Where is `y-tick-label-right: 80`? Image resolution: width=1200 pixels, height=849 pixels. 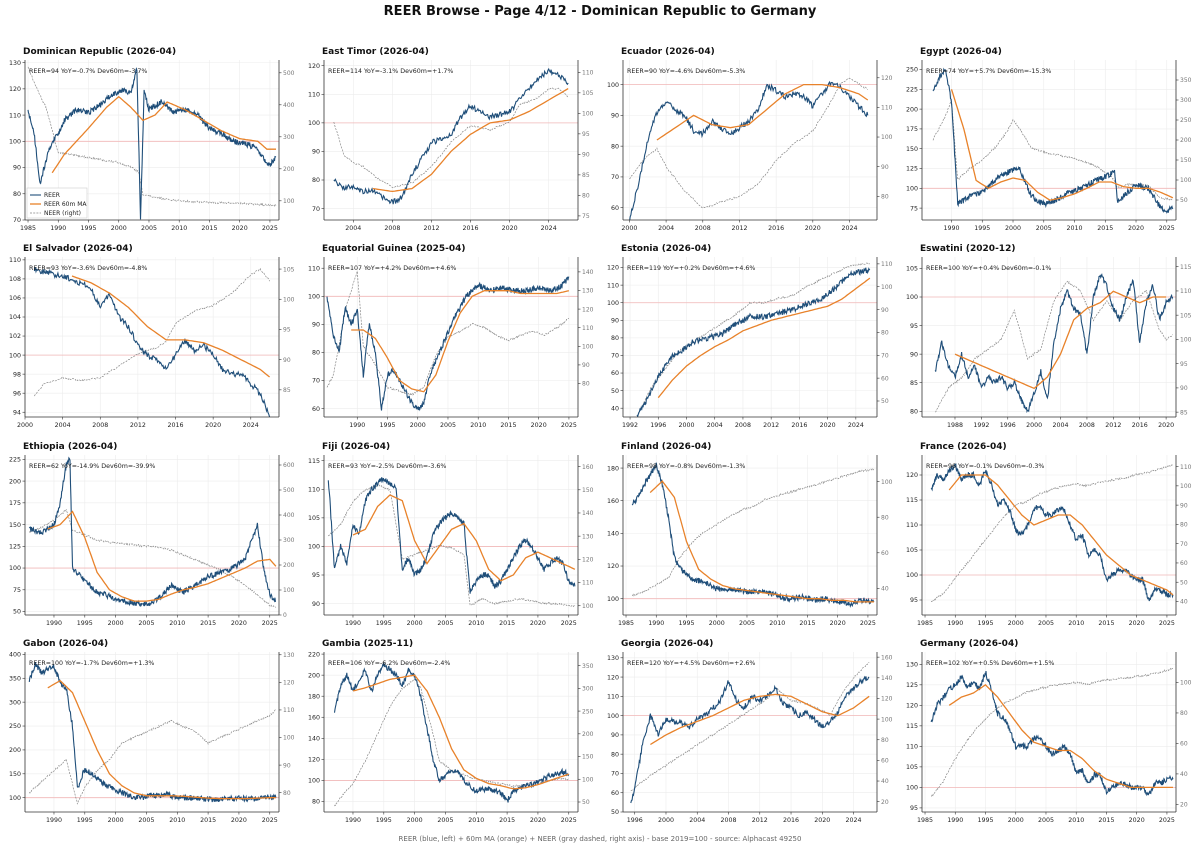 y-tick-label-right: 80 is located at coordinates (885, 740).